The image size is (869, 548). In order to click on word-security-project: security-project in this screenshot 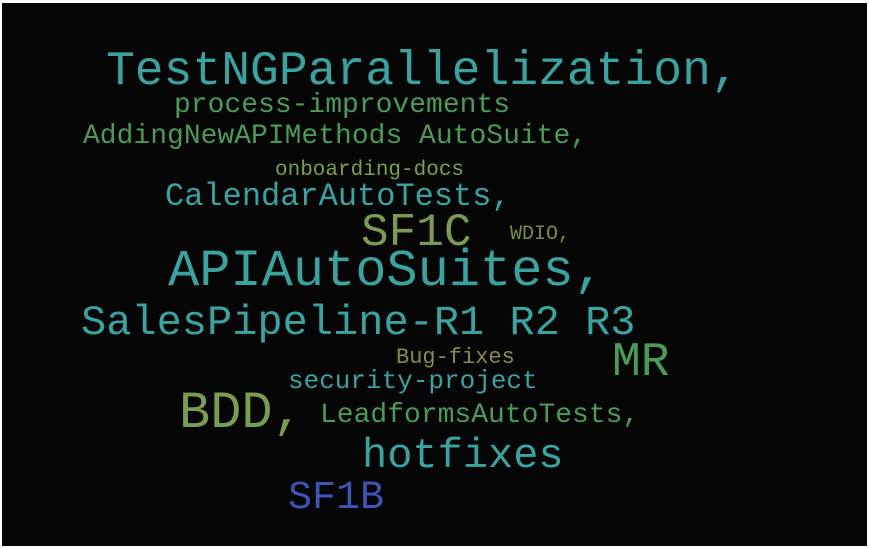, I will do `click(413, 381)`.